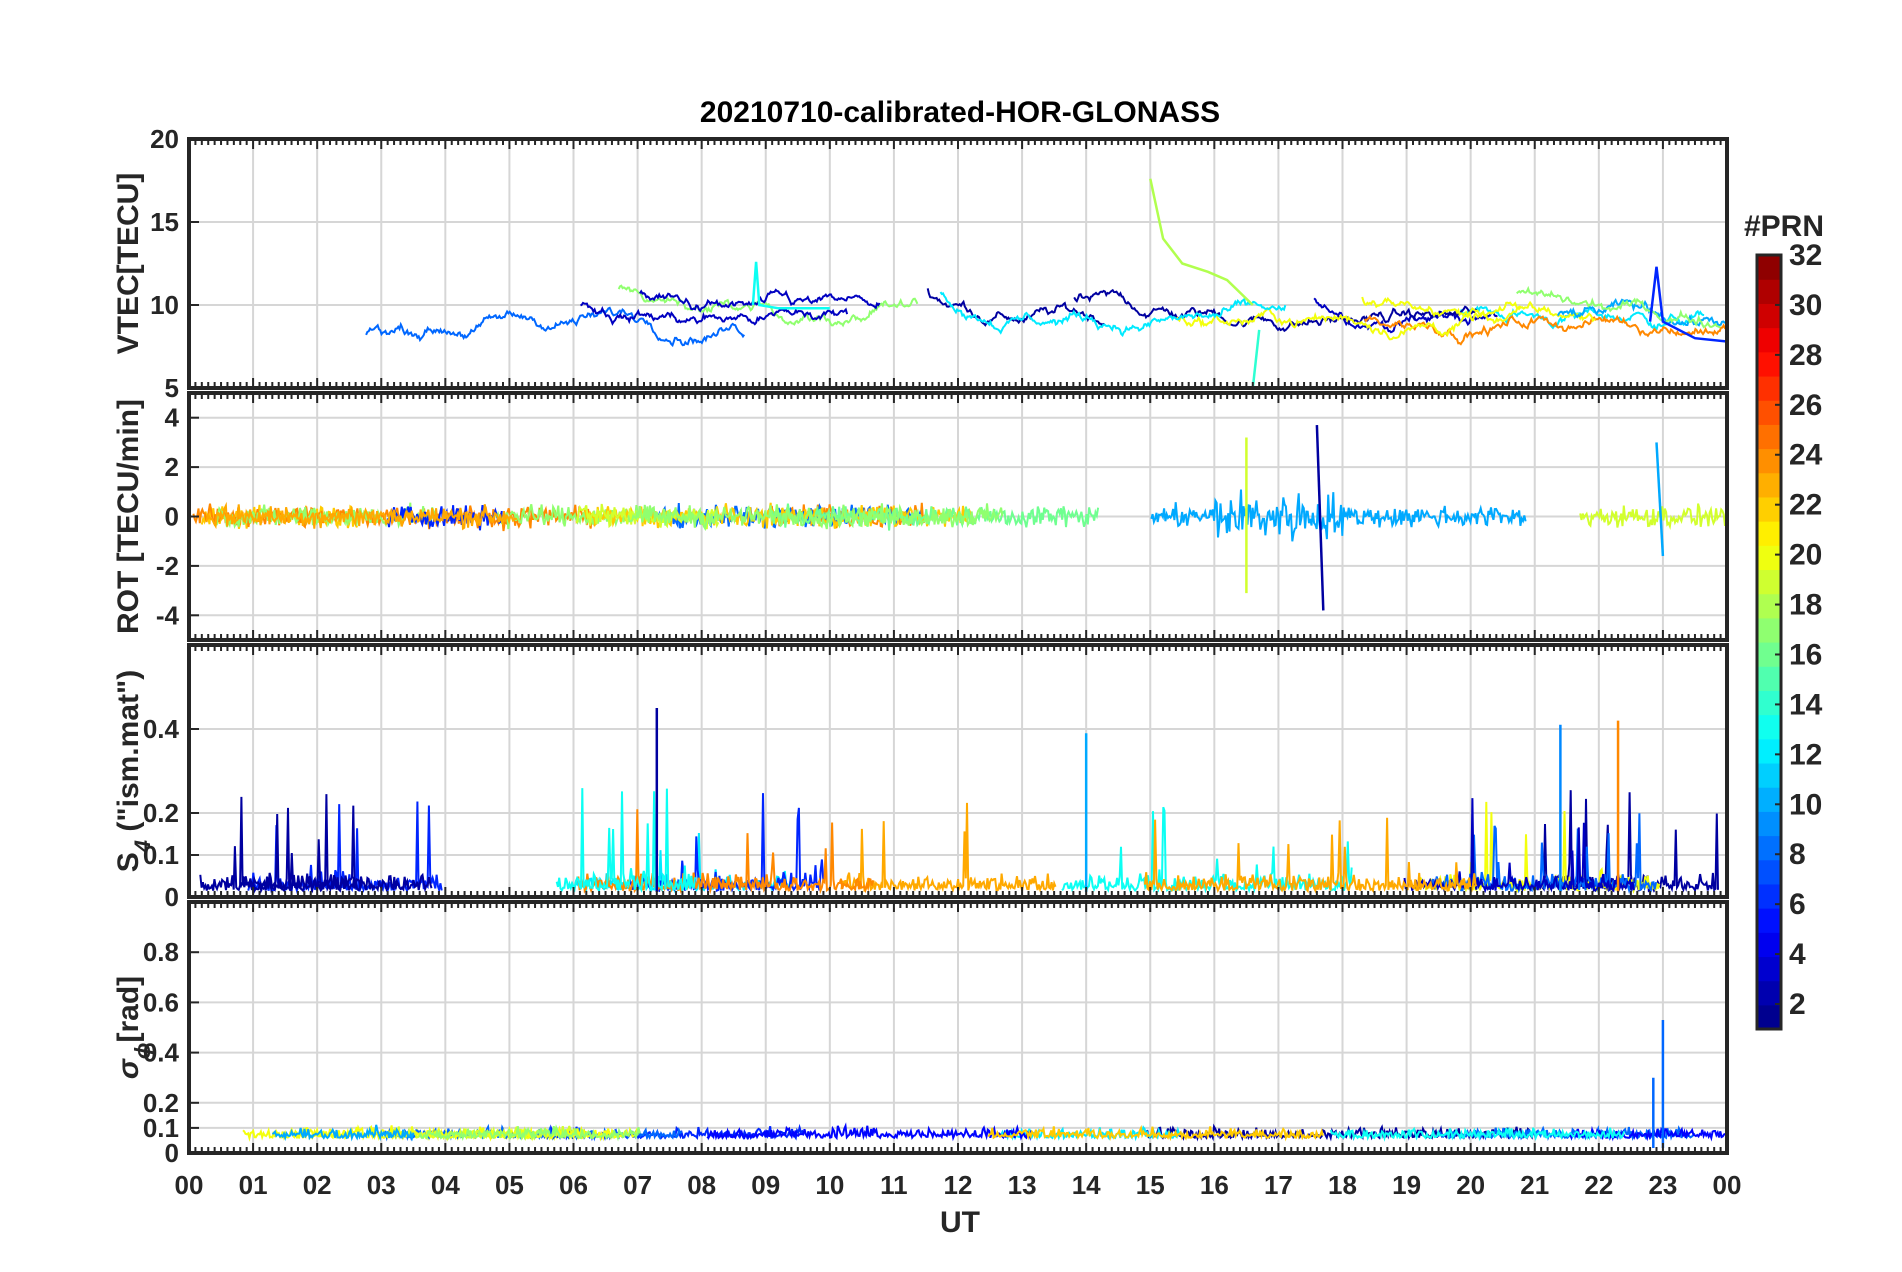  What do you see at coordinates (128, 516) in the screenshot?
I see `y-axis-label: ROT [TECU/min]` at bounding box center [128, 516].